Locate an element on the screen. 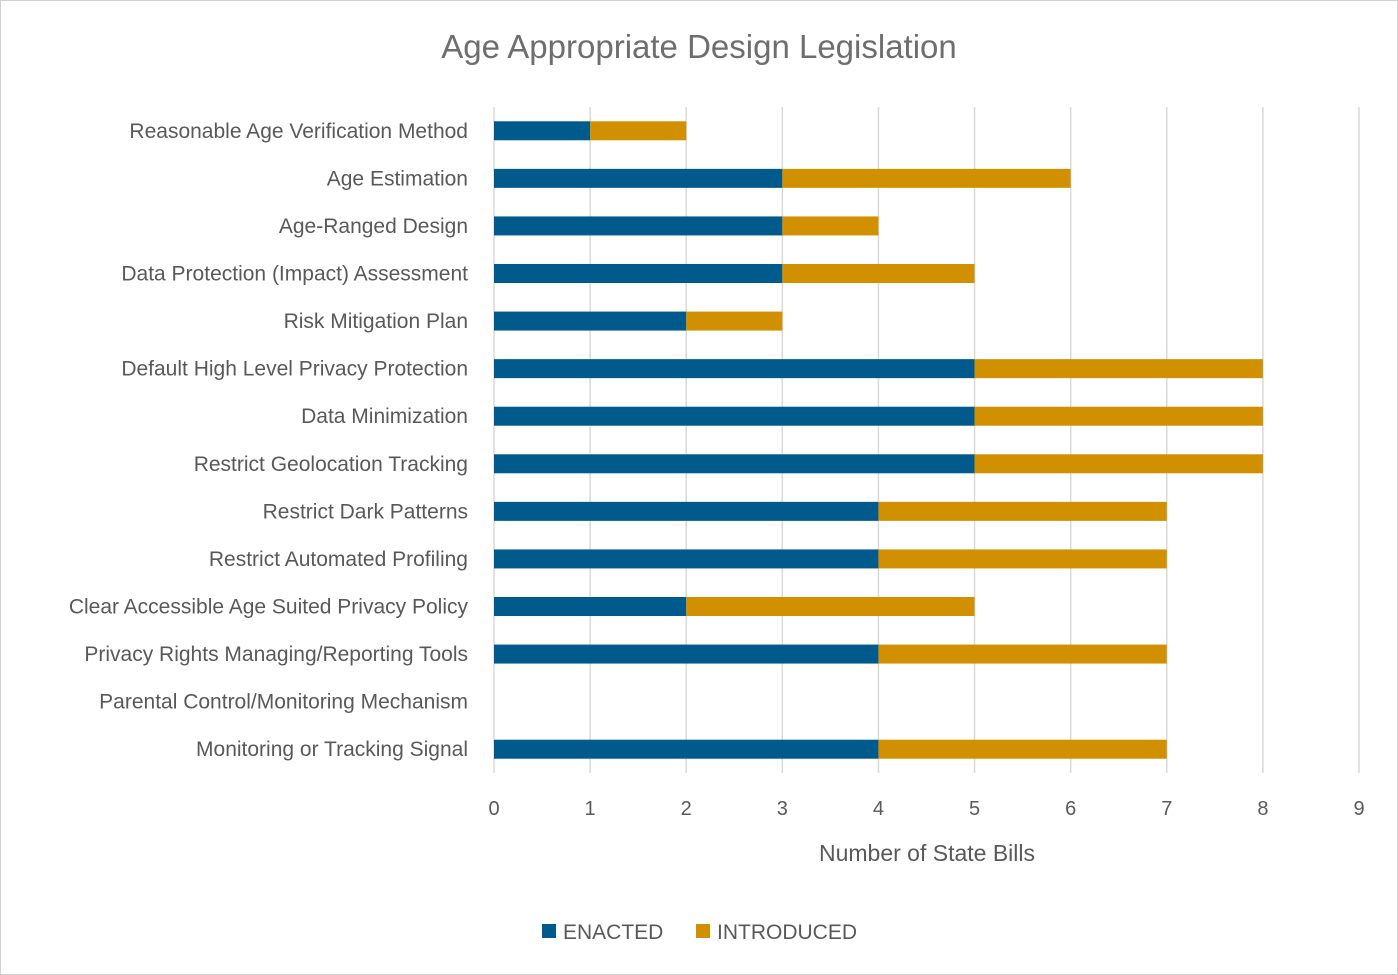 This screenshot has height=975, width=1398. legend-swatch-introduced is located at coordinates (703, 931).